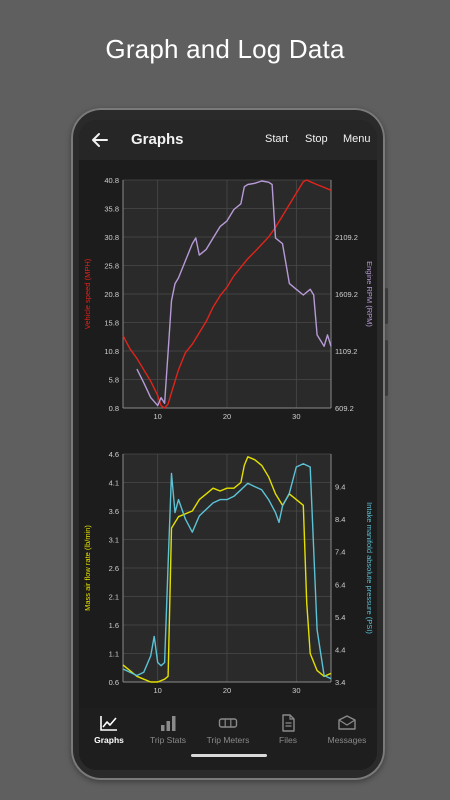 The image size is (450, 800). I want to click on y-right-tick-label: 1109.2, so click(346, 351).